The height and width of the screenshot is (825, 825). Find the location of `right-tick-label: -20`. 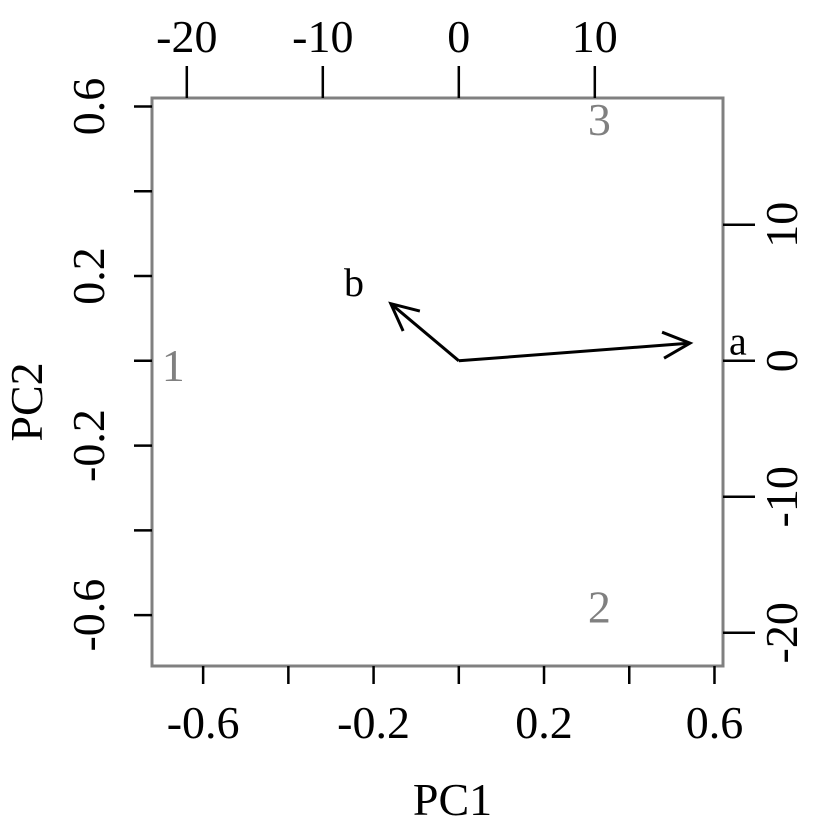

right-tick-label: -20 is located at coordinates (781, 632).